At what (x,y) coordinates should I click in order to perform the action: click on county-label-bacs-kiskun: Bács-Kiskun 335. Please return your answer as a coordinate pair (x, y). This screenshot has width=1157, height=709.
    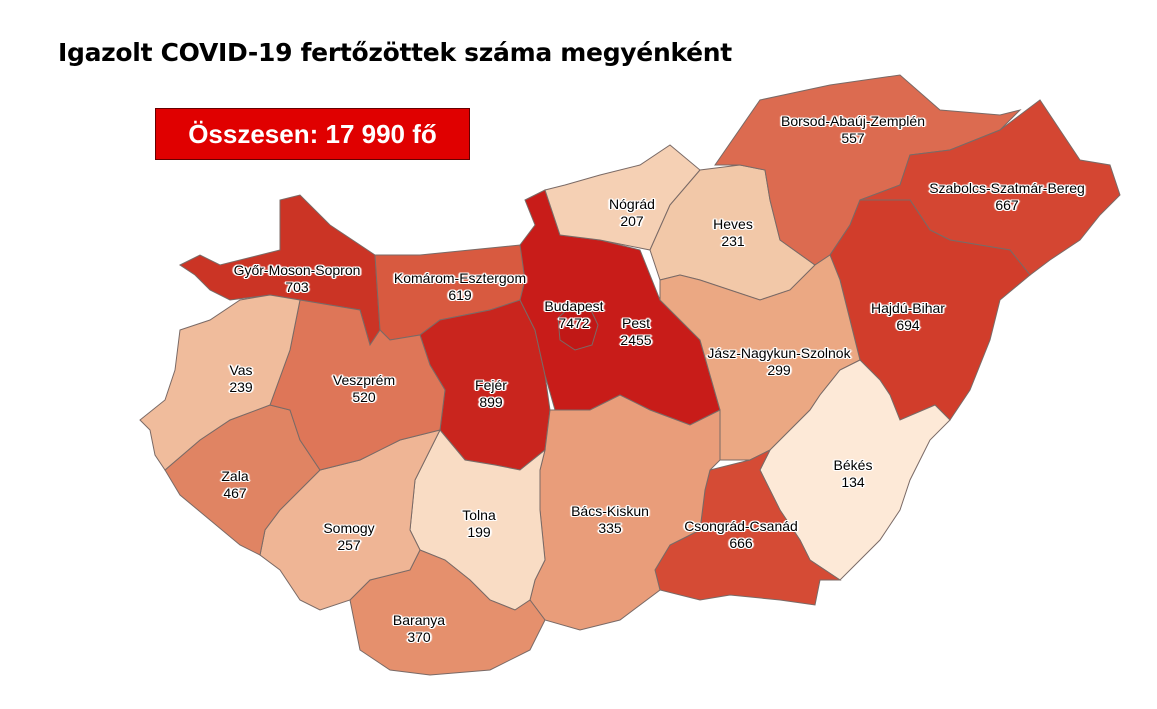
    Looking at the image, I should click on (610, 520).